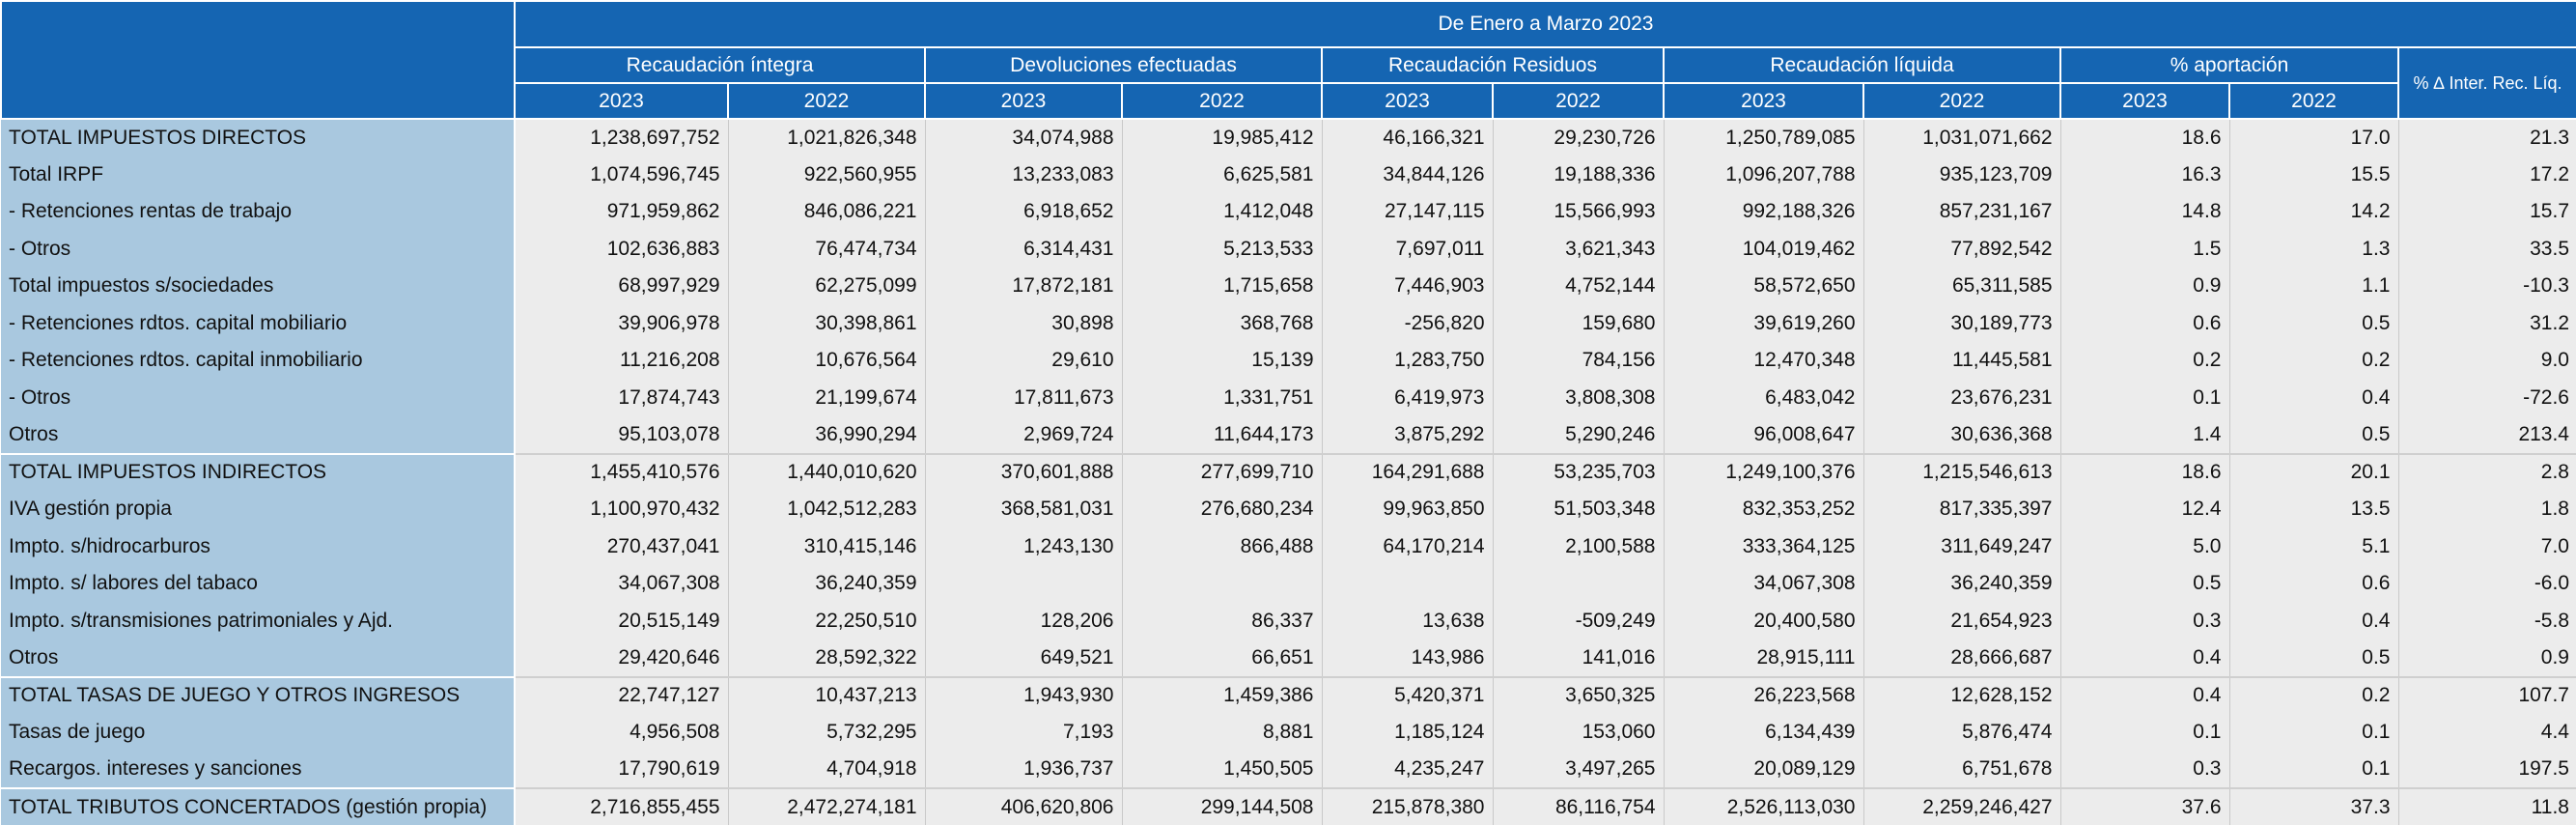  What do you see at coordinates (826, 137) in the screenshot?
I see `cell: 1,021,826,348` at bounding box center [826, 137].